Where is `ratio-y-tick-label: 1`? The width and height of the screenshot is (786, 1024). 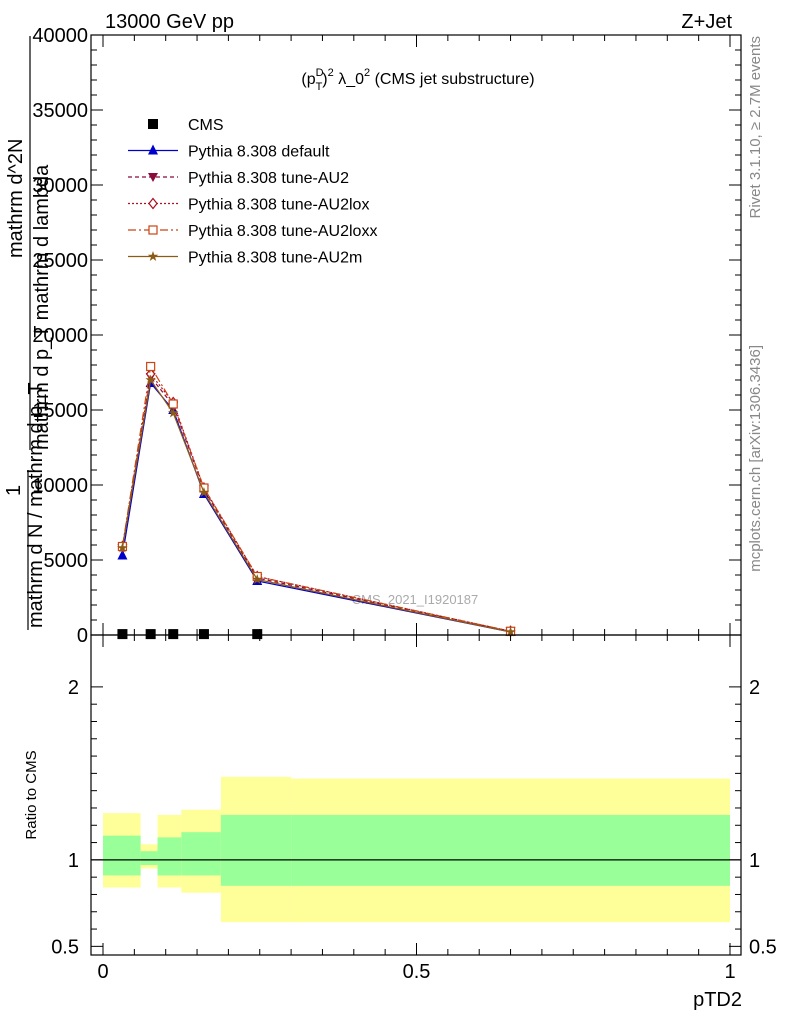 ratio-y-tick-label: 1 is located at coordinates (73, 861).